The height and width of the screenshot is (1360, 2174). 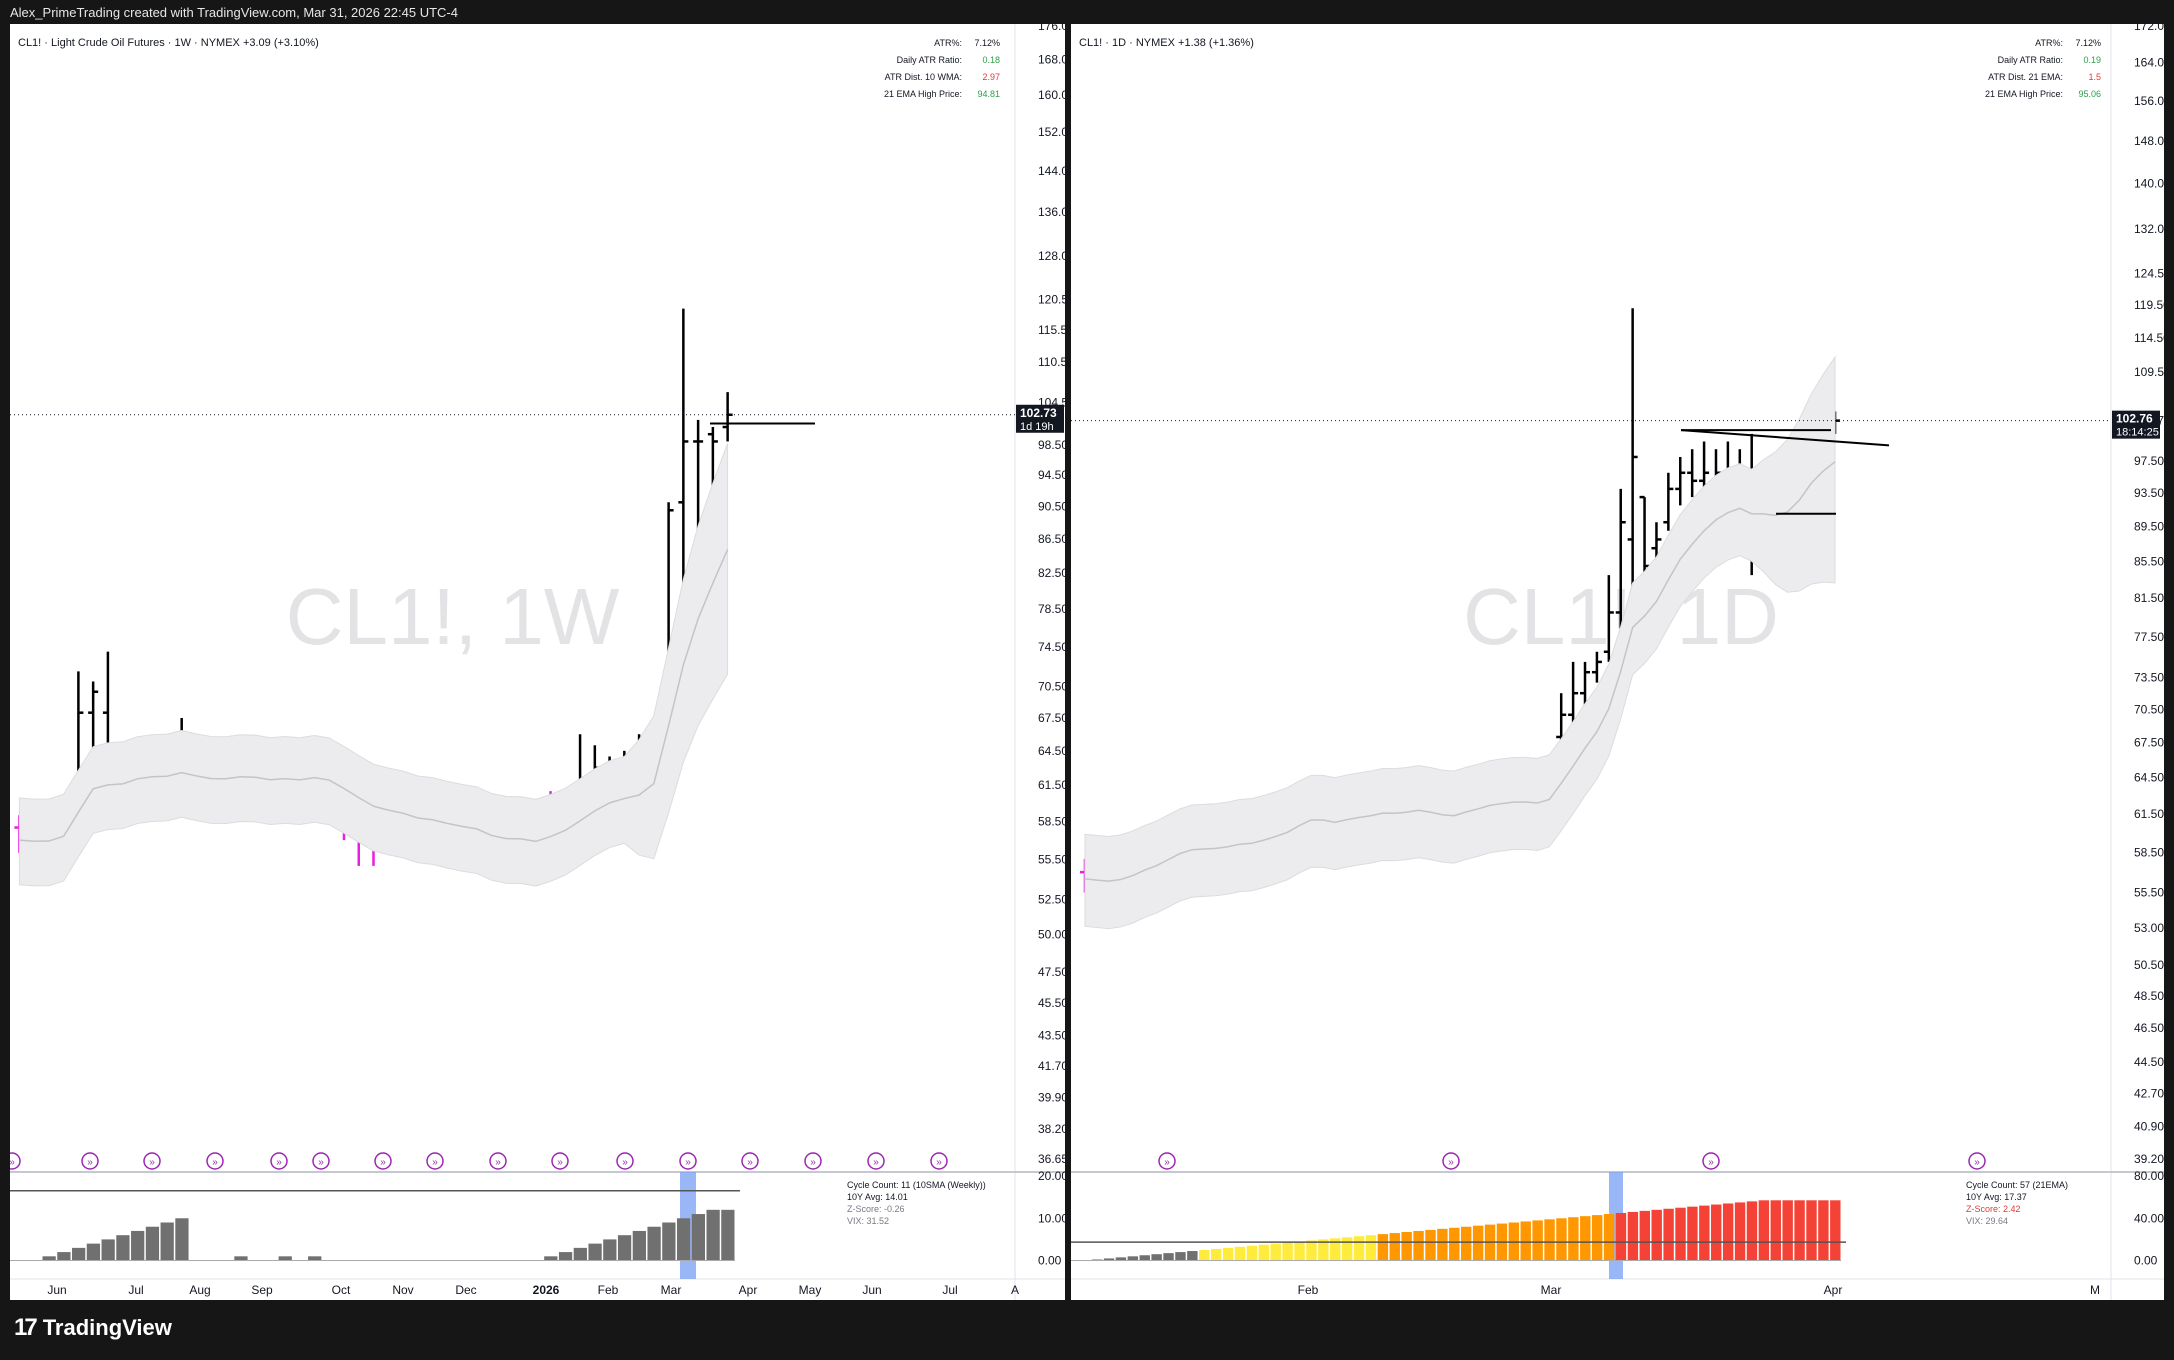 I want to click on price-tick: 45.50, so click(x=1051, y=1003).